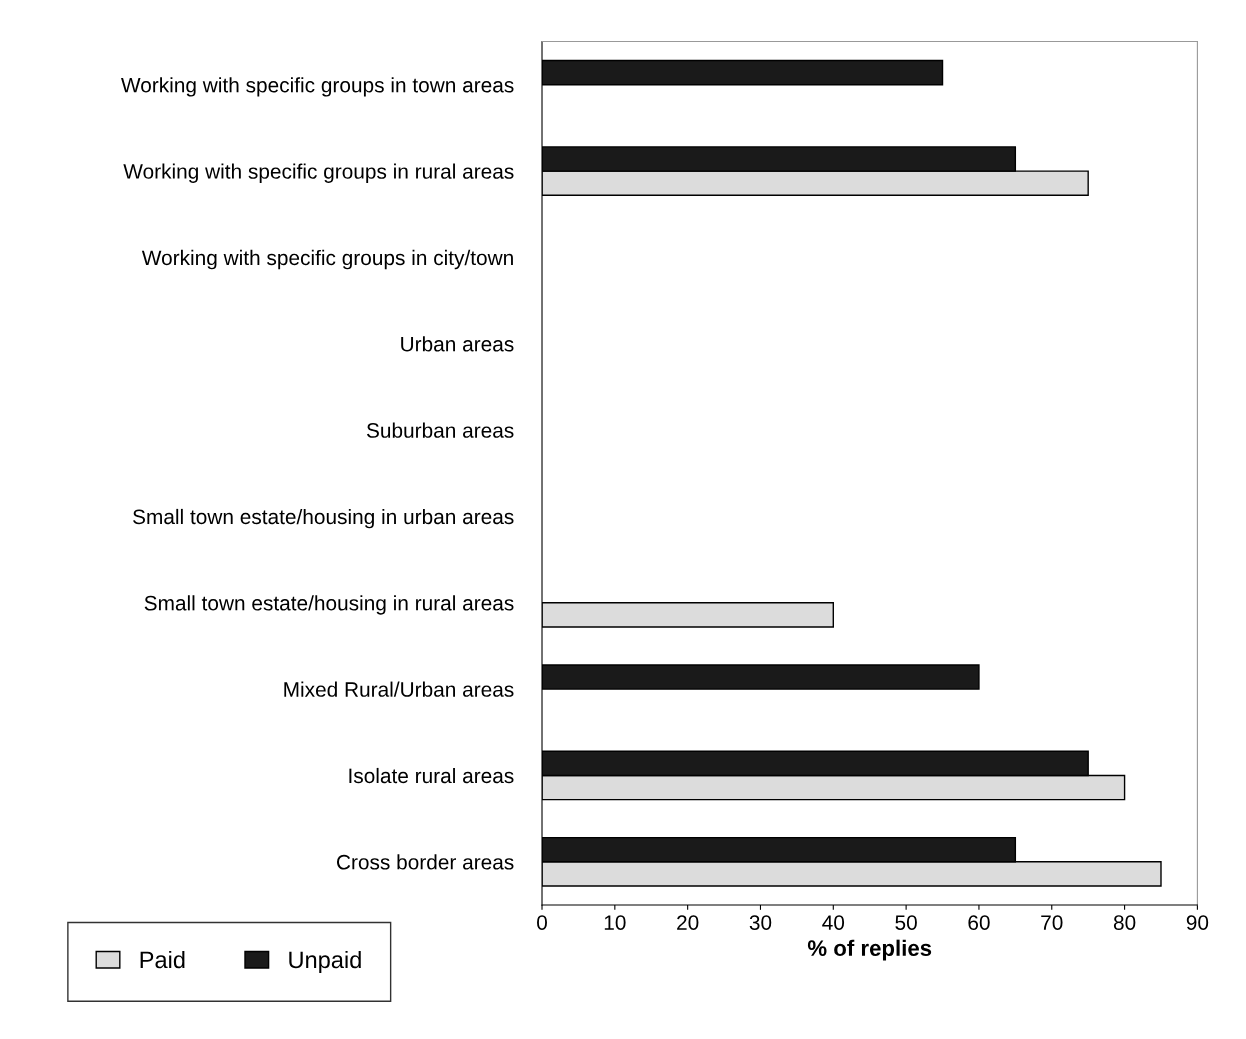  What do you see at coordinates (833, 922) in the screenshot?
I see `x-tick-label: 40` at bounding box center [833, 922].